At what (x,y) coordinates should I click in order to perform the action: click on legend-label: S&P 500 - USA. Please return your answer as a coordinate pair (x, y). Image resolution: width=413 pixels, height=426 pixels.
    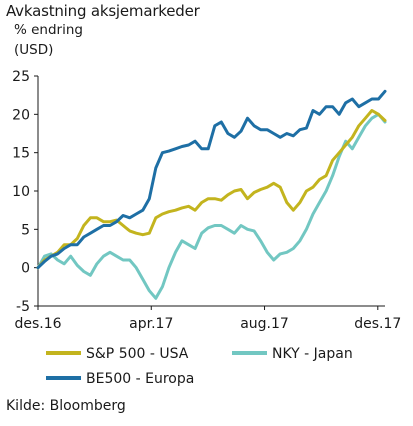
    Looking at the image, I should click on (137, 354).